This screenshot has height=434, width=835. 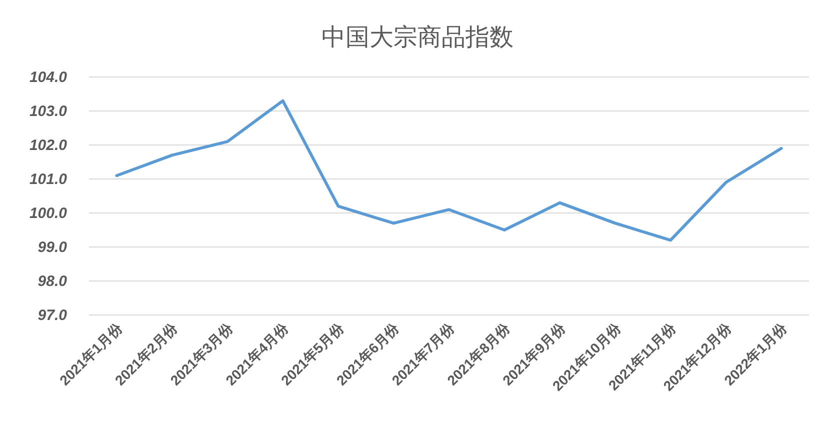 I want to click on y-tick-label: 97.0, so click(x=53, y=315).